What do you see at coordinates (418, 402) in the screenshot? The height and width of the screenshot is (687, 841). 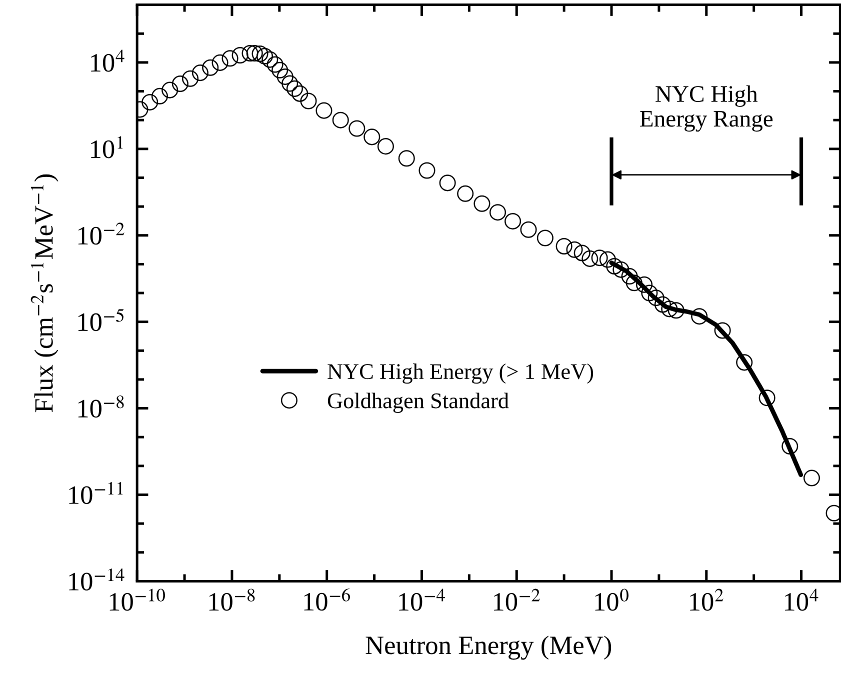 I see `legend-label: Goldhagen Standard` at bounding box center [418, 402].